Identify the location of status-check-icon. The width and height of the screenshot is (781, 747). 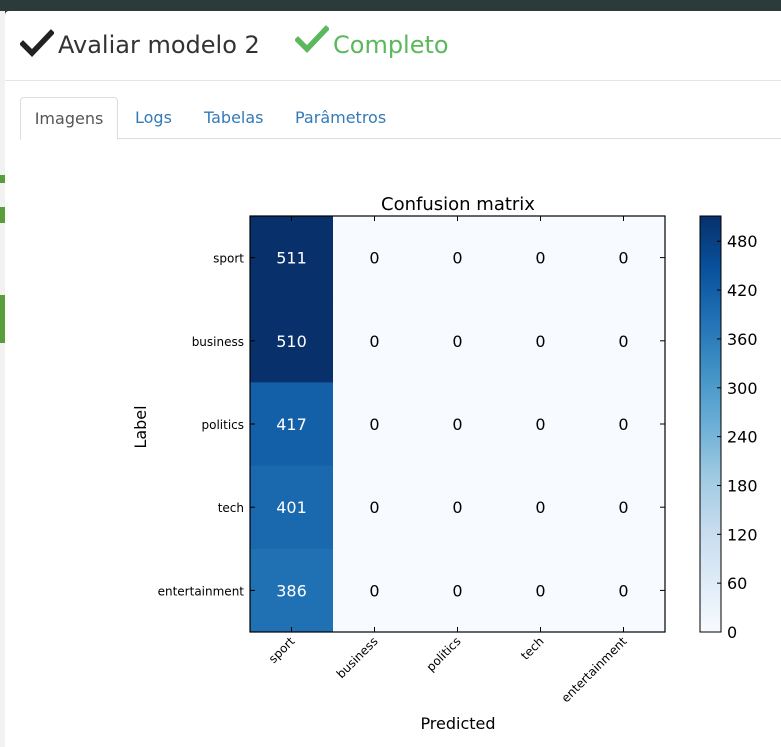
(312, 39).